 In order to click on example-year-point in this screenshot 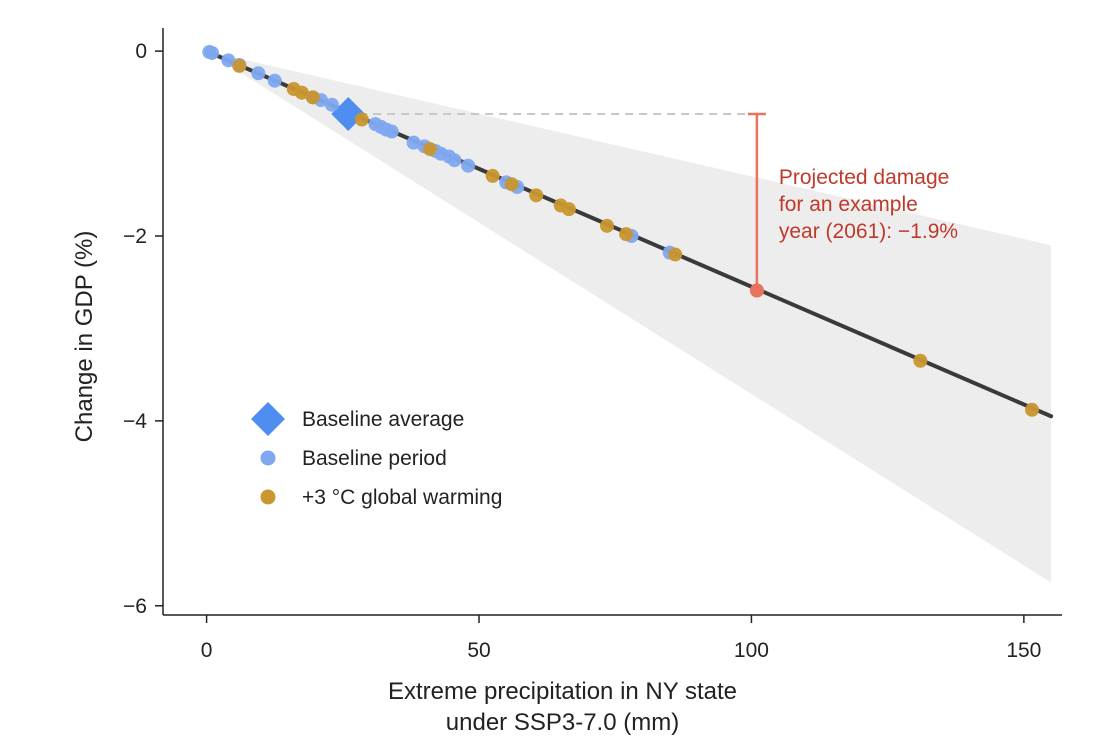, I will do `click(756, 290)`.